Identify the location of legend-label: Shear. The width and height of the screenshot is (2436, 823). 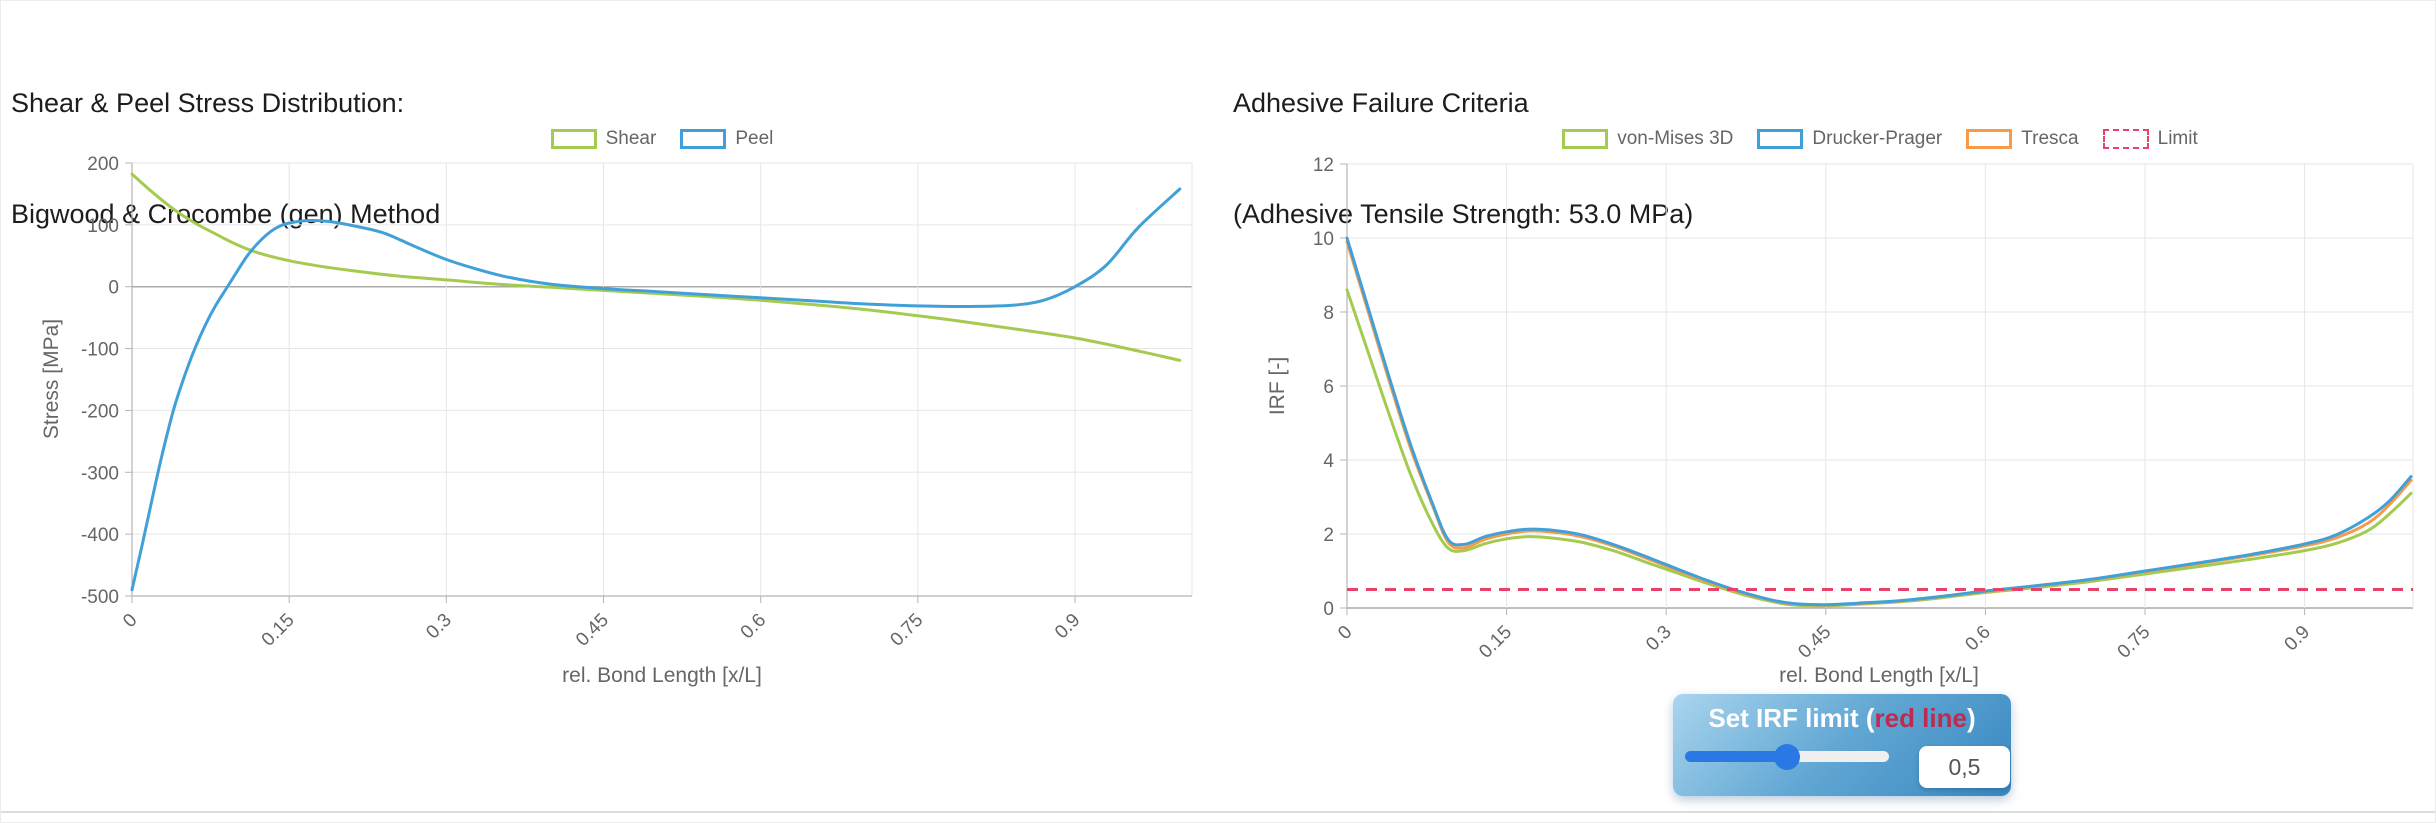
(631, 138).